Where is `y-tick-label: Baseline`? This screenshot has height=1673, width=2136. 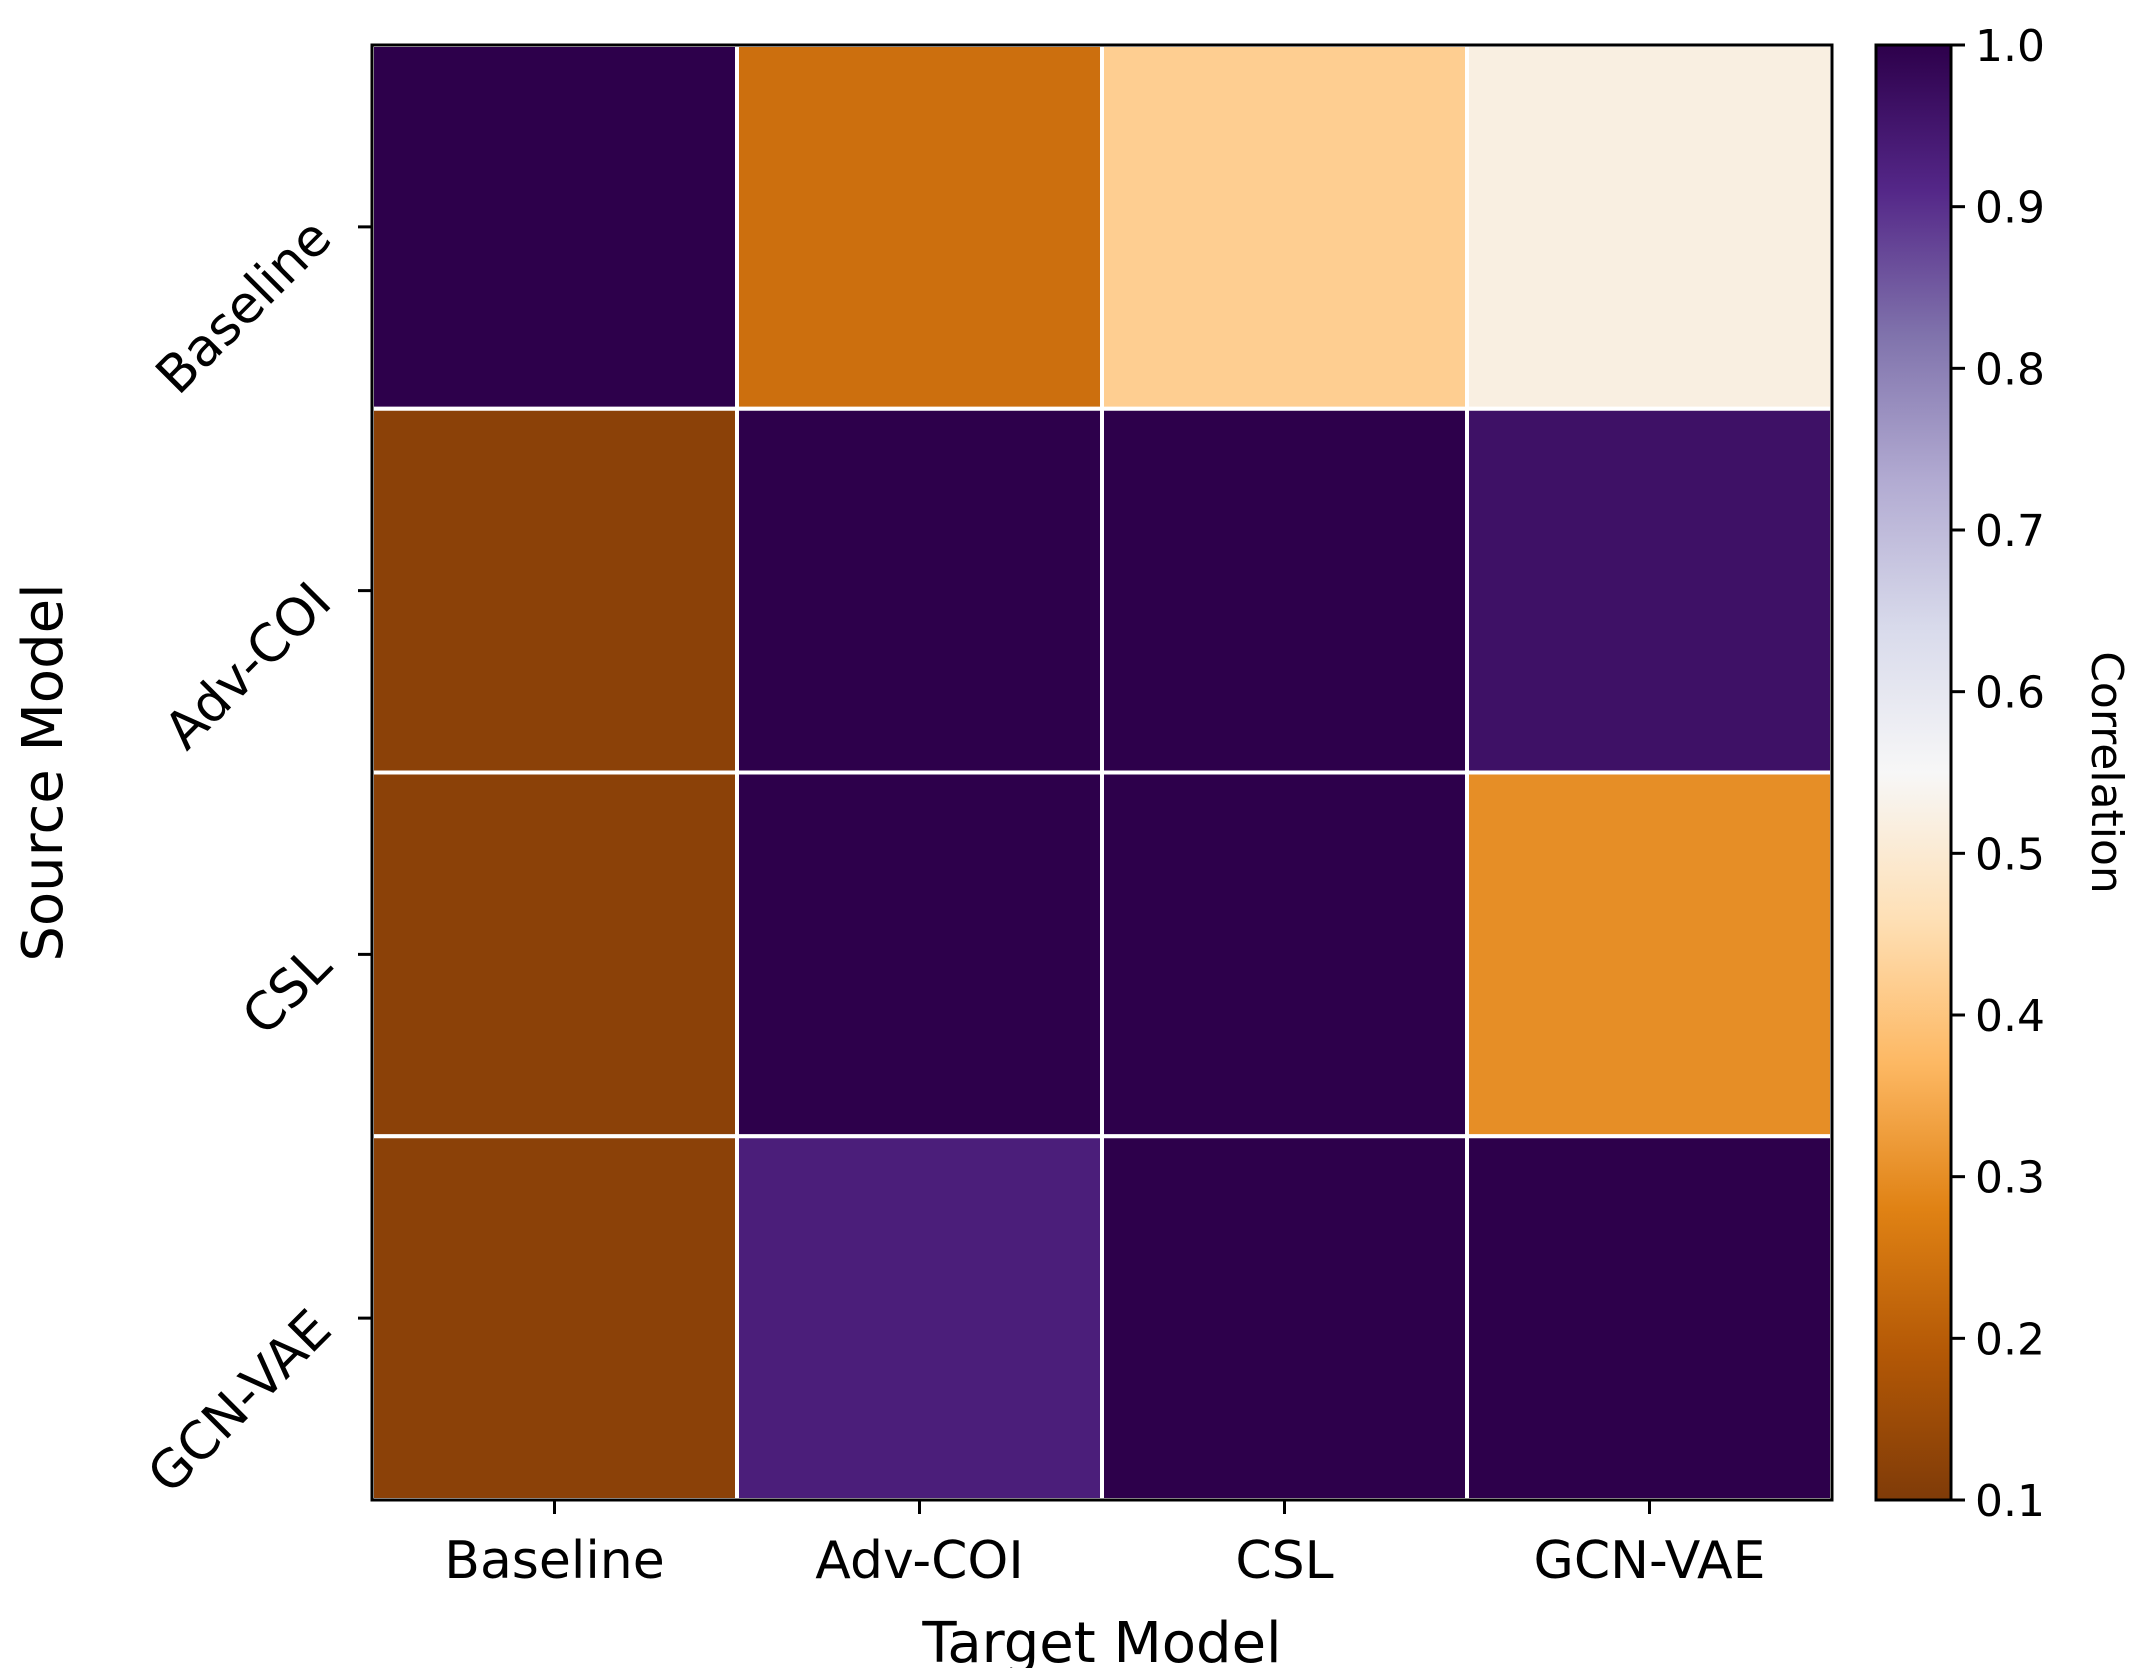 y-tick-label: Baseline is located at coordinates (244, 307).